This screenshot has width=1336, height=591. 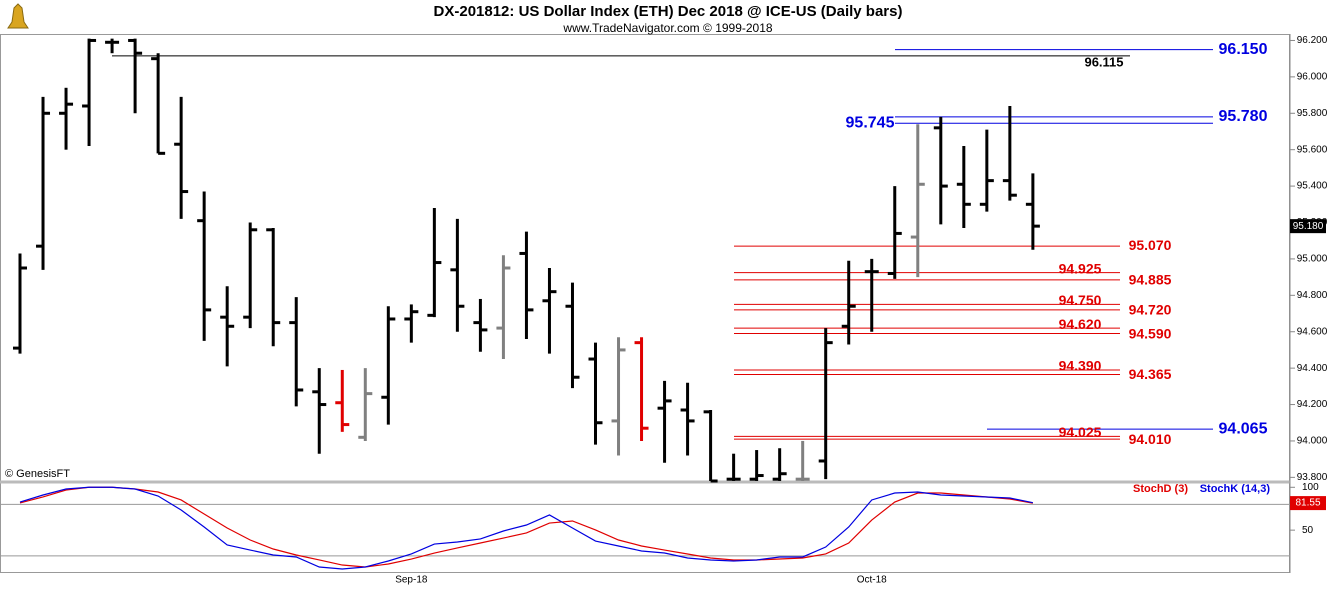 What do you see at coordinates (1243, 428) in the screenshot?
I see `level-label: 94.065` at bounding box center [1243, 428].